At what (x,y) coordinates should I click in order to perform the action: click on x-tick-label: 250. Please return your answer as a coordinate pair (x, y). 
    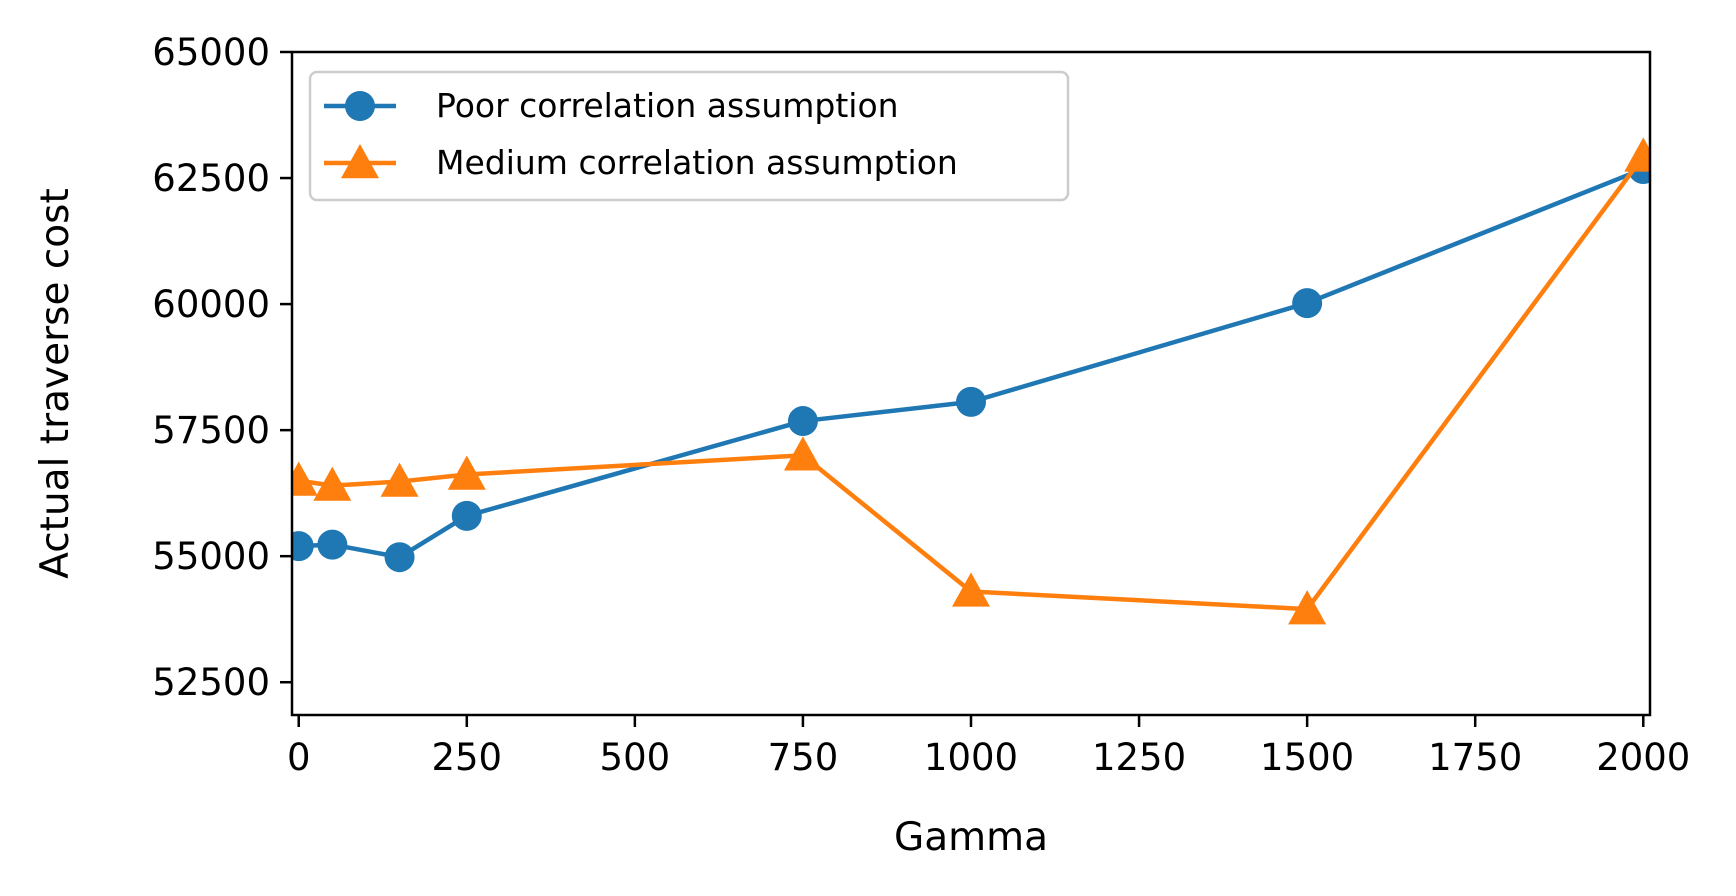
    Looking at the image, I should click on (466, 757).